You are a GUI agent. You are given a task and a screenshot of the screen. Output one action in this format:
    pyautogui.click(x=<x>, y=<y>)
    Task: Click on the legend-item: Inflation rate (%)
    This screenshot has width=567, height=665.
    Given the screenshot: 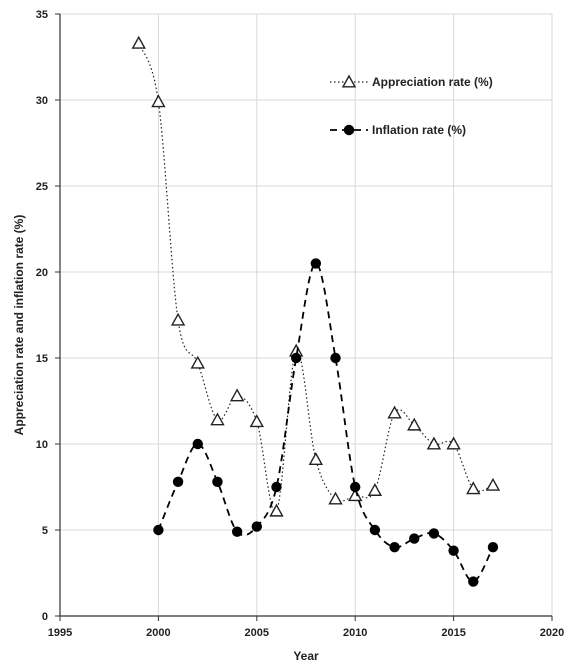 What is the action you would take?
    pyautogui.click(x=398, y=130)
    